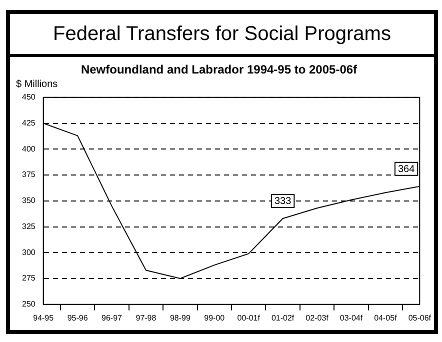 This screenshot has width=442, height=342. What do you see at coordinates (386, 317) in the screenshot?
I see `x-tick-label: 04-05f` at bounding box center [386, 317].